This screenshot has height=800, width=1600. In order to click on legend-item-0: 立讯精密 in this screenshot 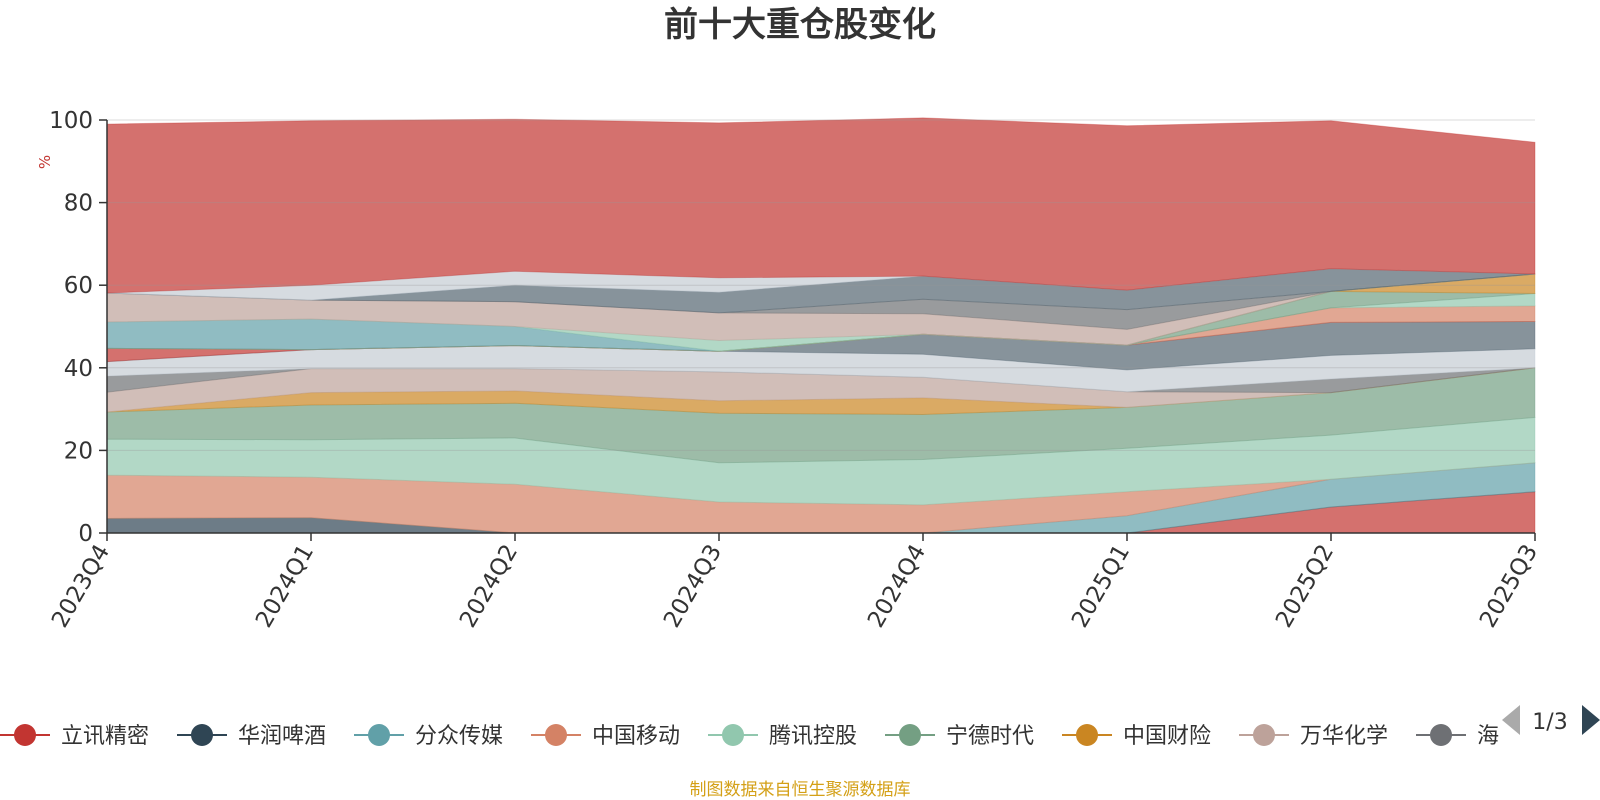, I will do `click(74, 736)`.